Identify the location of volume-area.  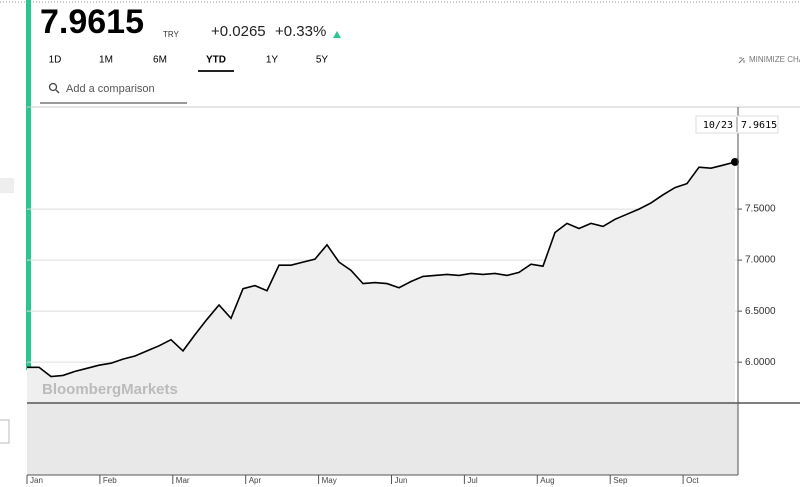
(382, 439).